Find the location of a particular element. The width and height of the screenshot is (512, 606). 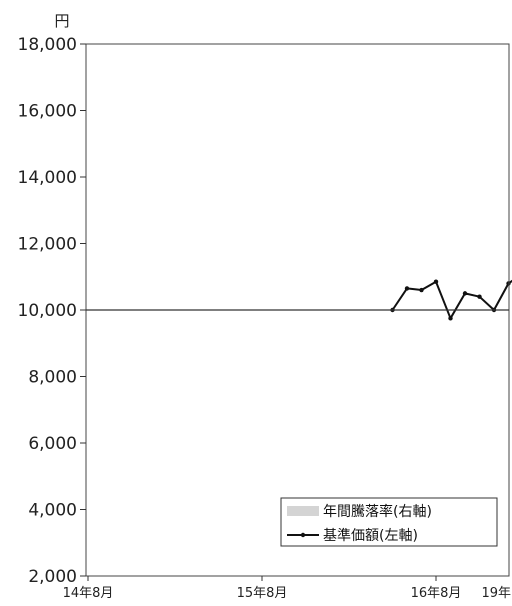

x-axis: 14年8月15年8月16年8月17年8月18年8月19年 is located at coordinates (287, 588).